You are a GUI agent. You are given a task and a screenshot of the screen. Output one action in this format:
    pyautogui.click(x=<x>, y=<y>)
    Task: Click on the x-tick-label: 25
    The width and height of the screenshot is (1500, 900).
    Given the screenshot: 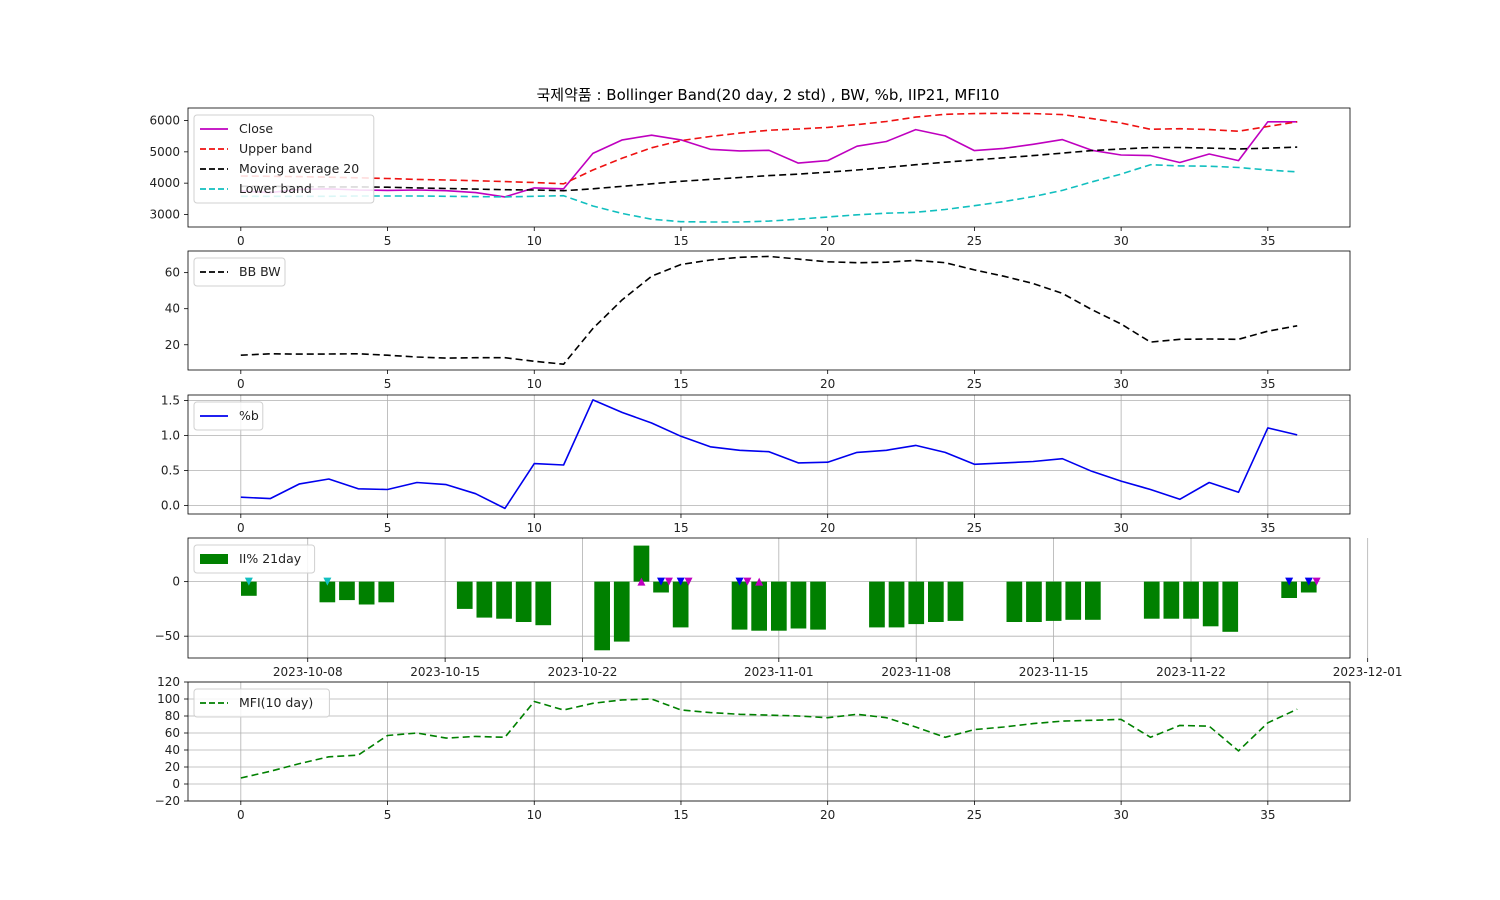 What is the action you would take?
    pyautogui.click(x=974, y=384)
    